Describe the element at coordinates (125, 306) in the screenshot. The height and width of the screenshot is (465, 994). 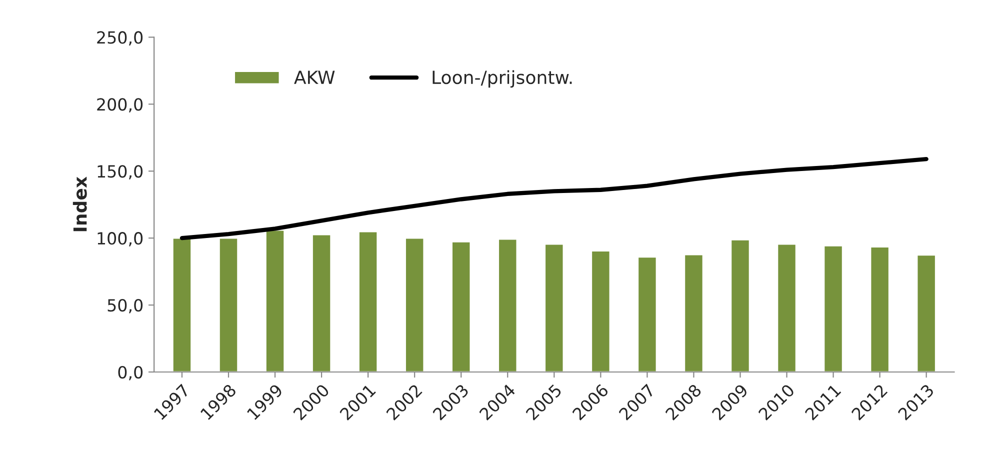
I see `y-tick-label: 50,0` at that location.